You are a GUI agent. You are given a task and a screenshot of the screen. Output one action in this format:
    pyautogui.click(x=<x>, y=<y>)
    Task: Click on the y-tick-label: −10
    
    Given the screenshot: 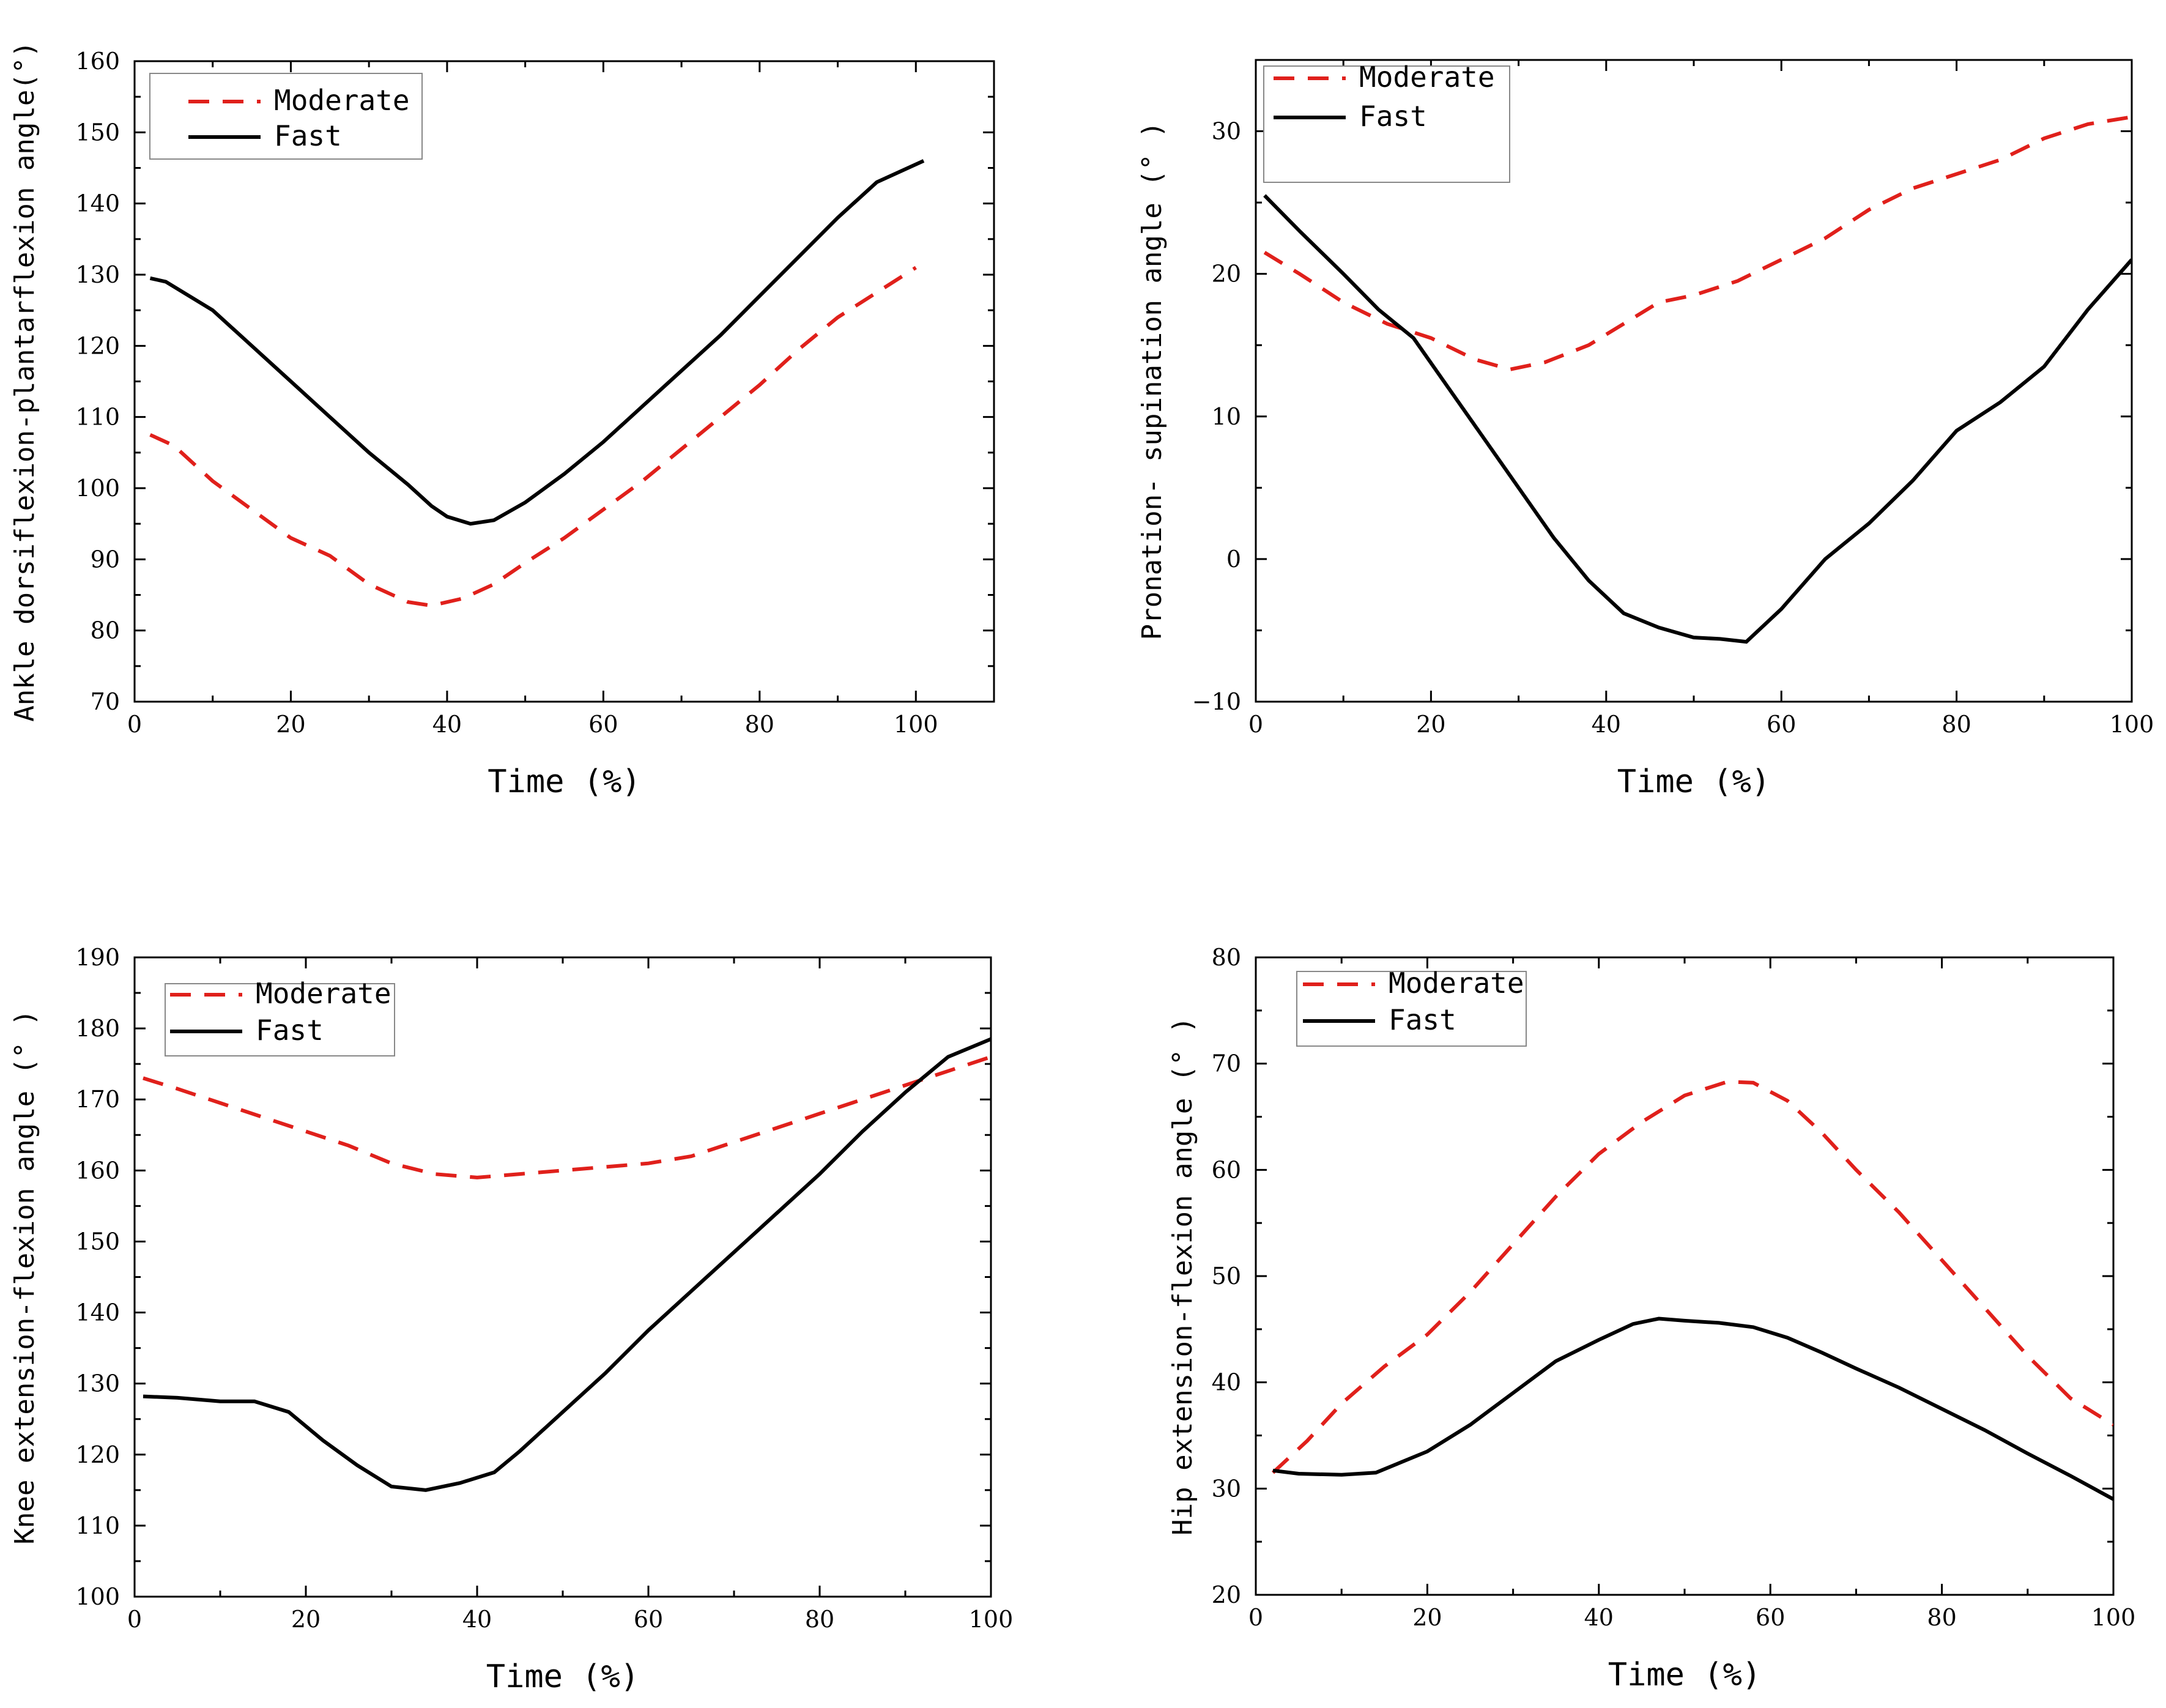 What is the action you would take?
    pyautogui.click(x=1216, y=701)
    